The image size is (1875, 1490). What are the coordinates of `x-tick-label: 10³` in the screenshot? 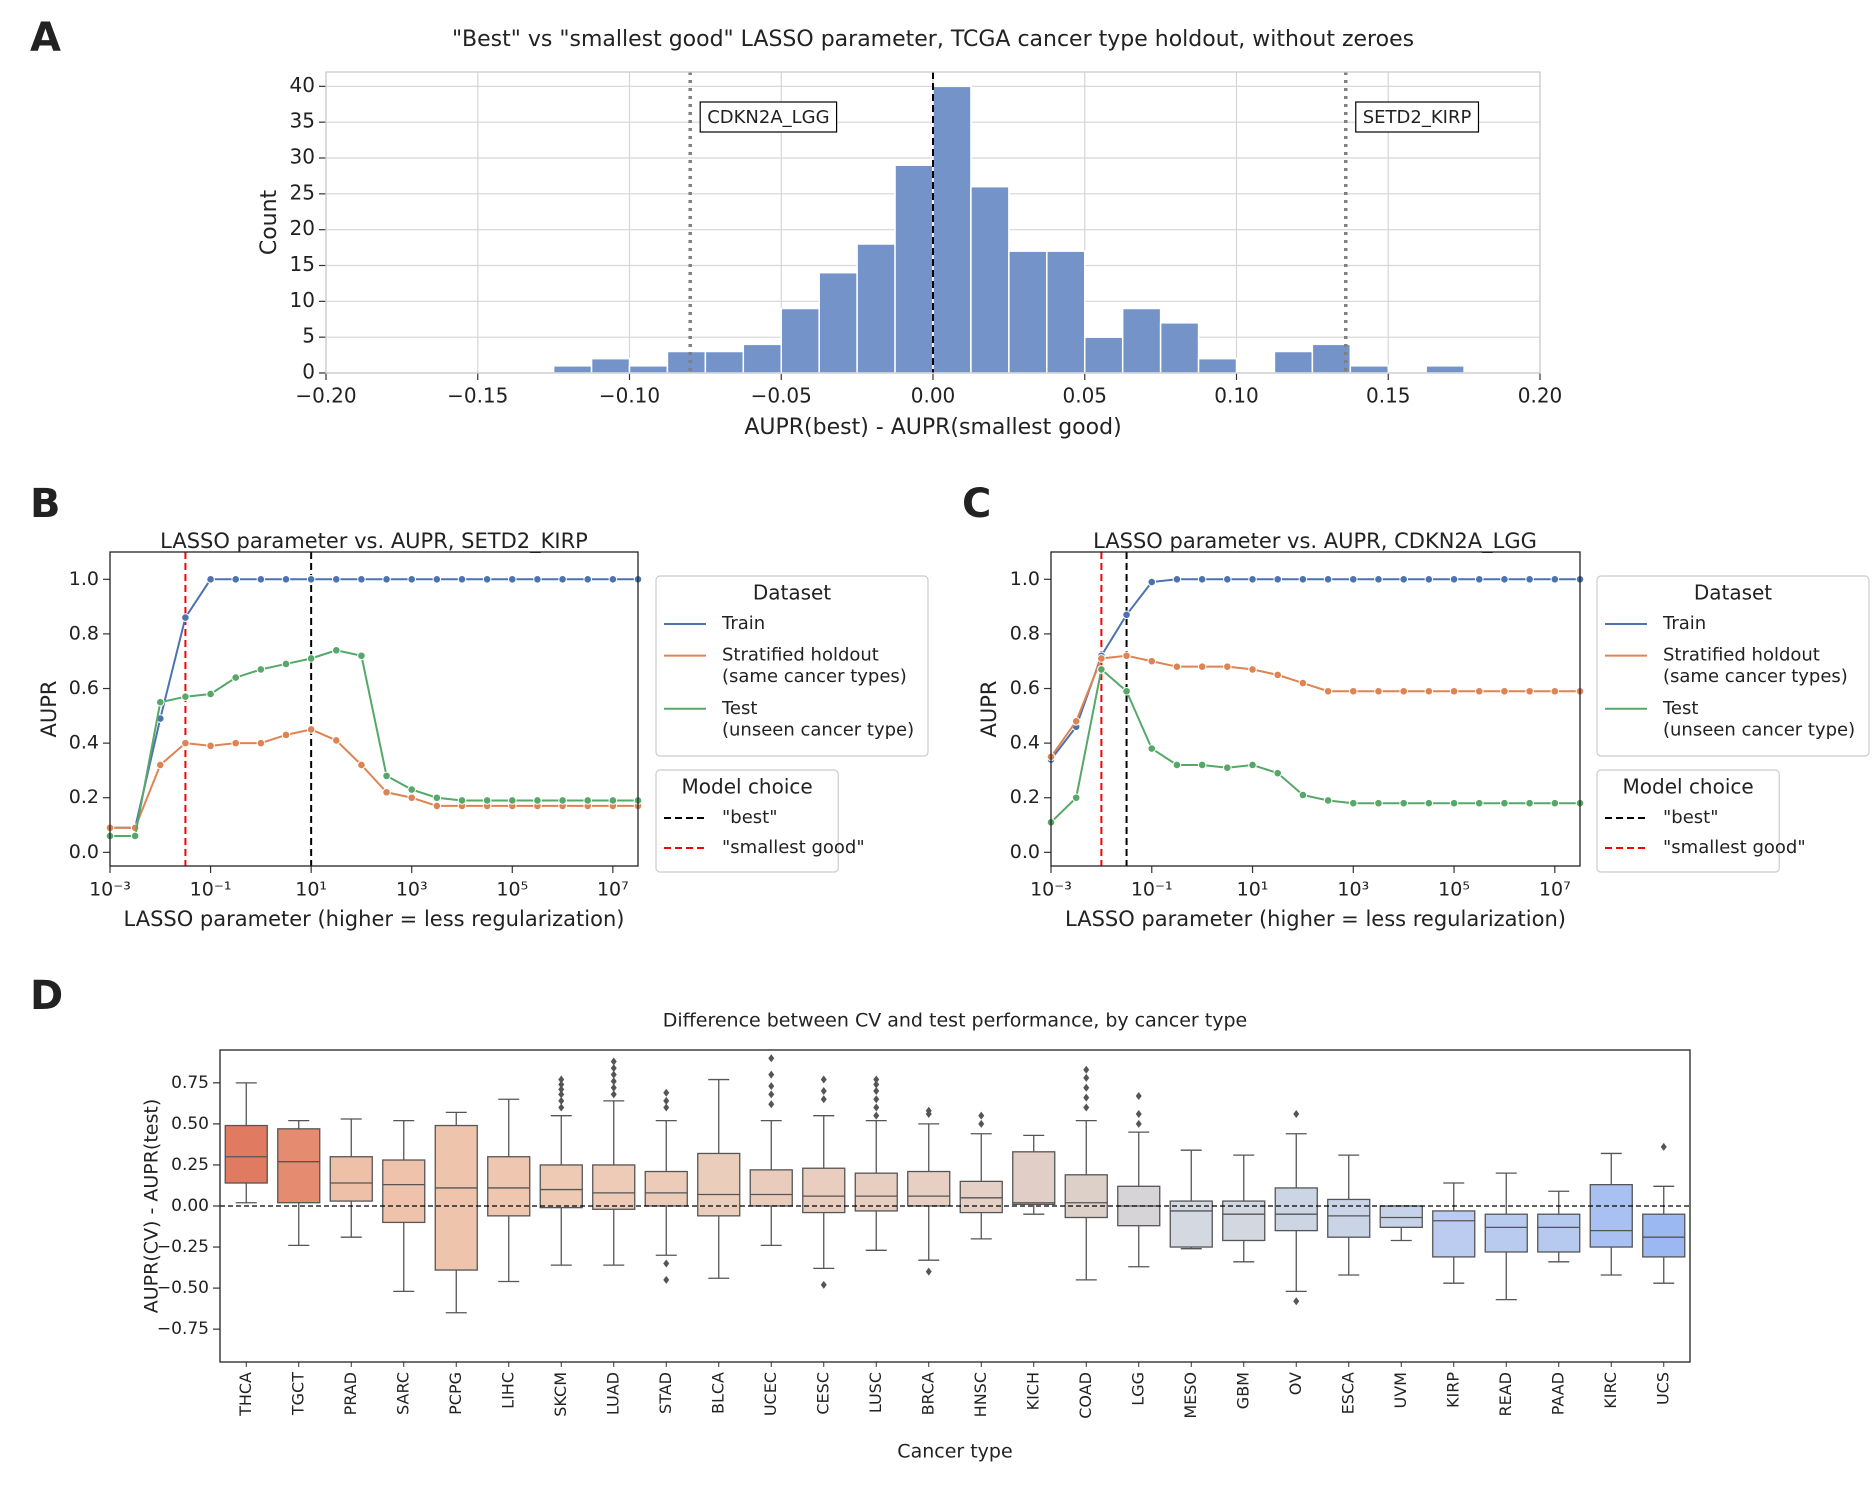 It's located at (1353, 890).